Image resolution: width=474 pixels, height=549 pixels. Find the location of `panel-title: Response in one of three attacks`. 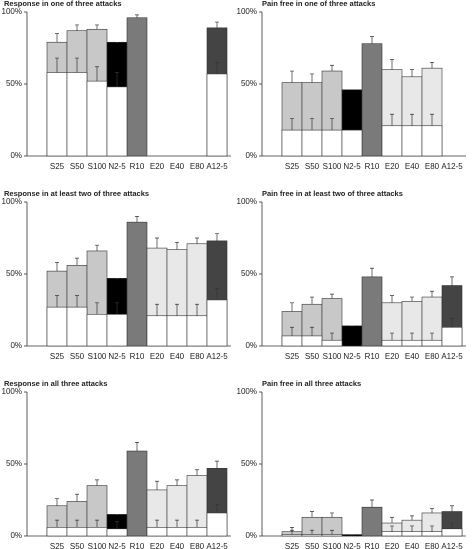

panel-title: Response in one of three attacks is located at coordinates (63, 4).